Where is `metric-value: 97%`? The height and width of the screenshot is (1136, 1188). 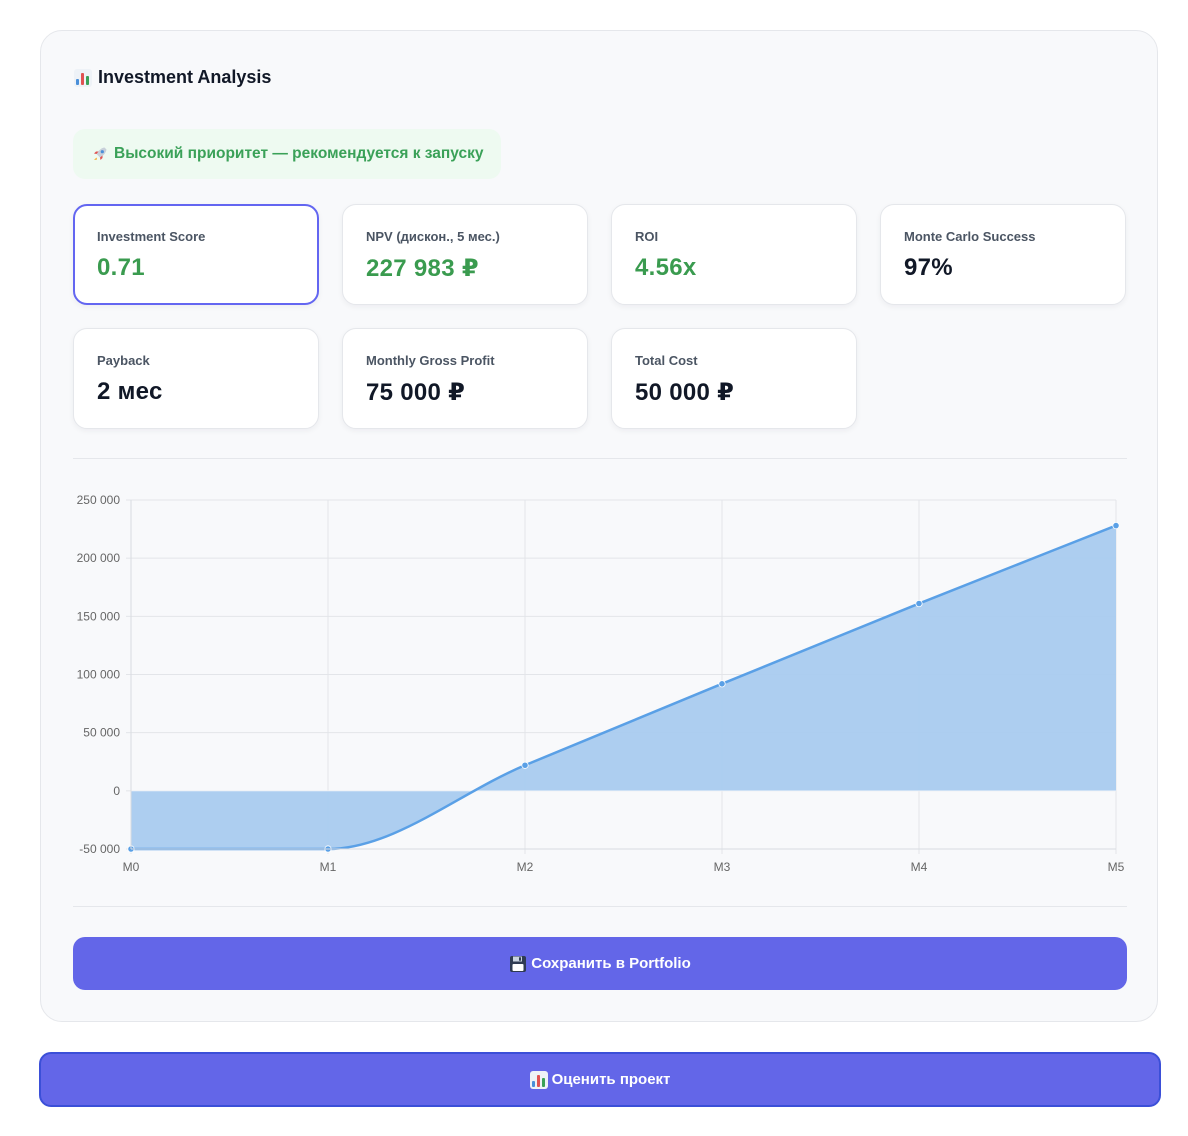 metric-value: 97% is located at coordinates (928, 267).